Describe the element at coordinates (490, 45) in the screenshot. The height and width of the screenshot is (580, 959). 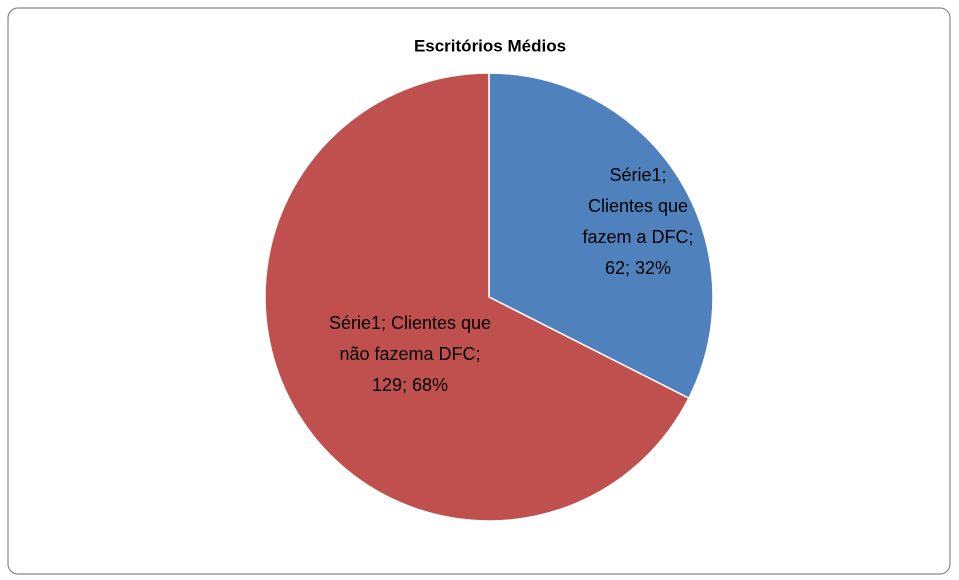
I see `chart-title: Escritórios Médios` at that location.